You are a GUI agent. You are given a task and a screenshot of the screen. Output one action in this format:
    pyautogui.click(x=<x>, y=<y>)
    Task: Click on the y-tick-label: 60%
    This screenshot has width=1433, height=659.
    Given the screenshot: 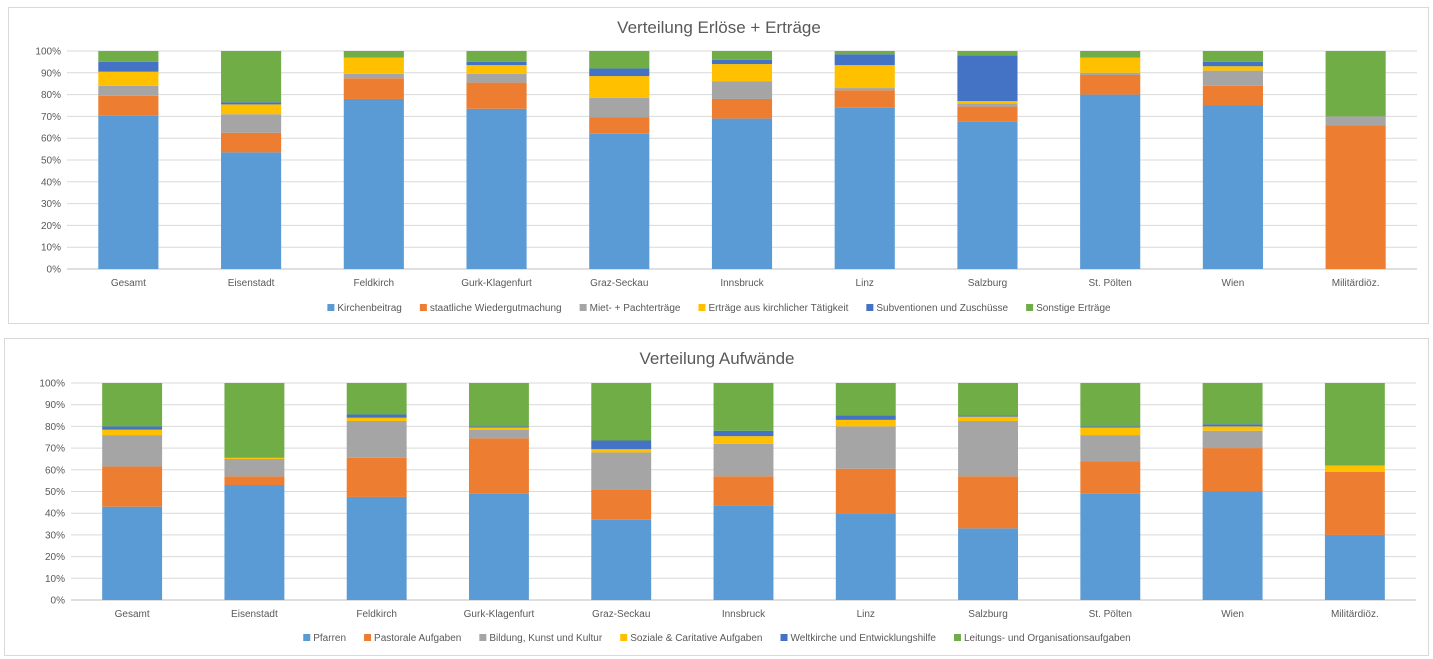 What is the action you would take?
    pyautogui.click(x=51, y=139)
    